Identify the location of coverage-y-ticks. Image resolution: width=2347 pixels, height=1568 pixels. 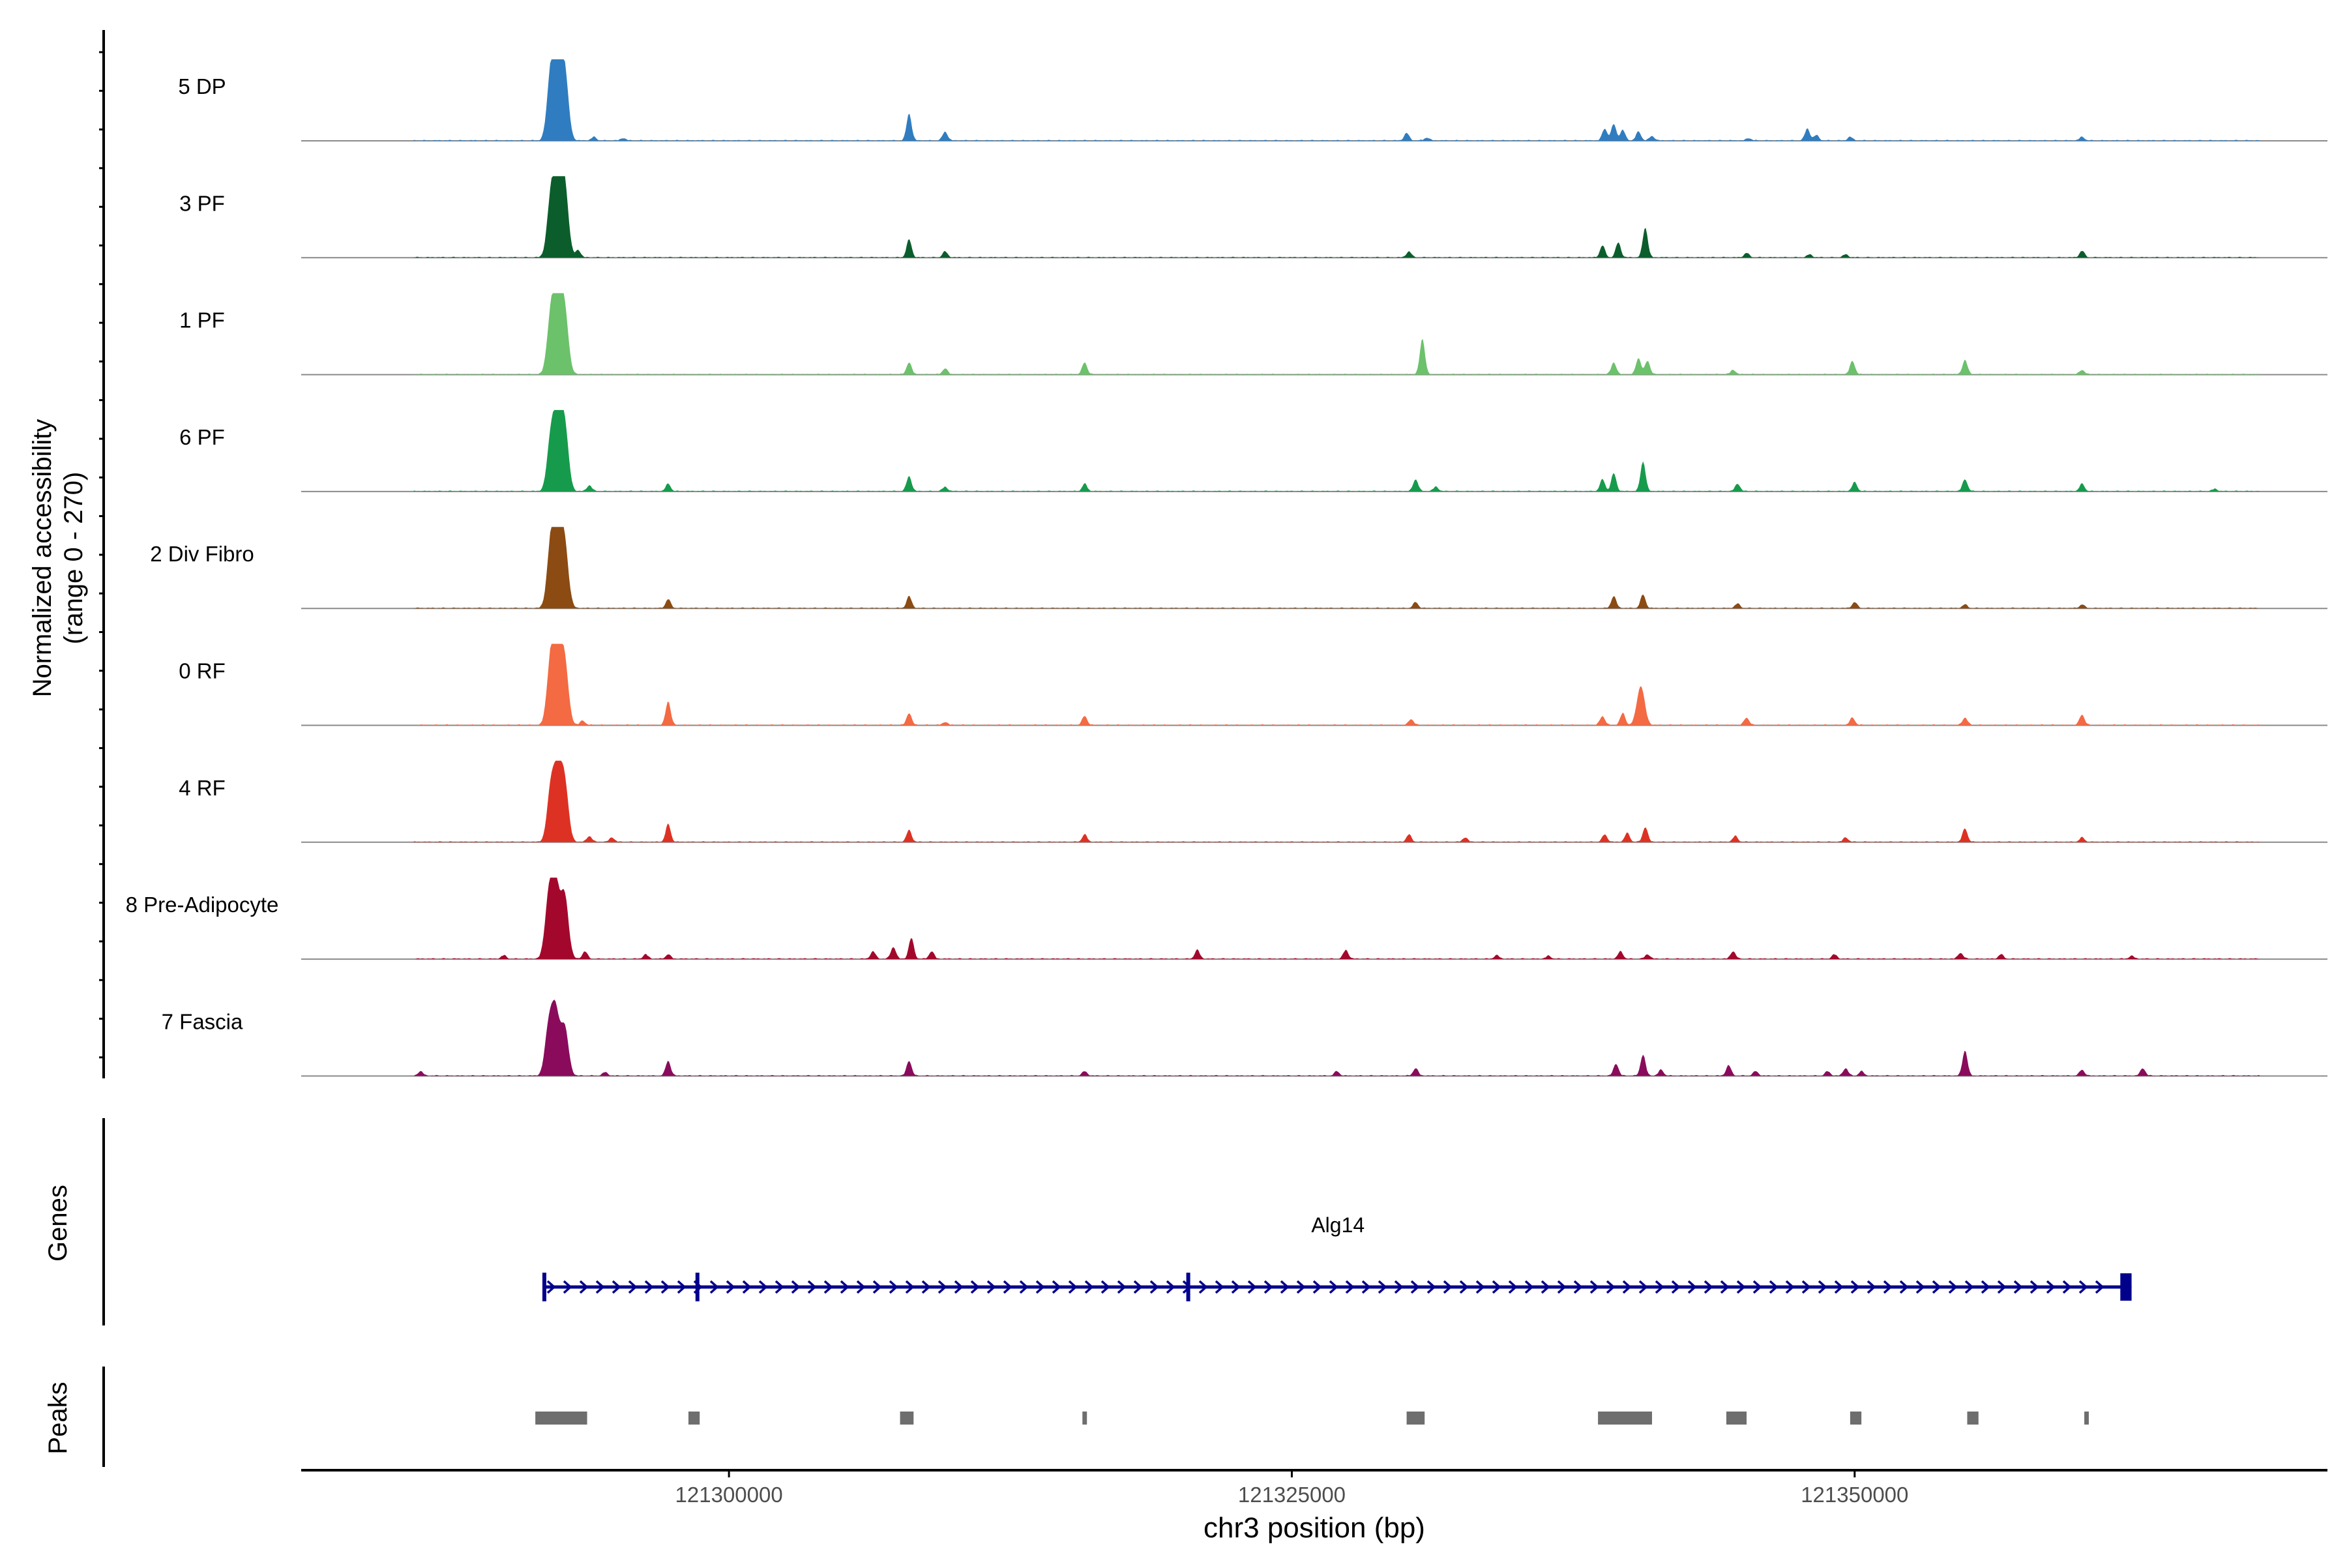
(101, 555).